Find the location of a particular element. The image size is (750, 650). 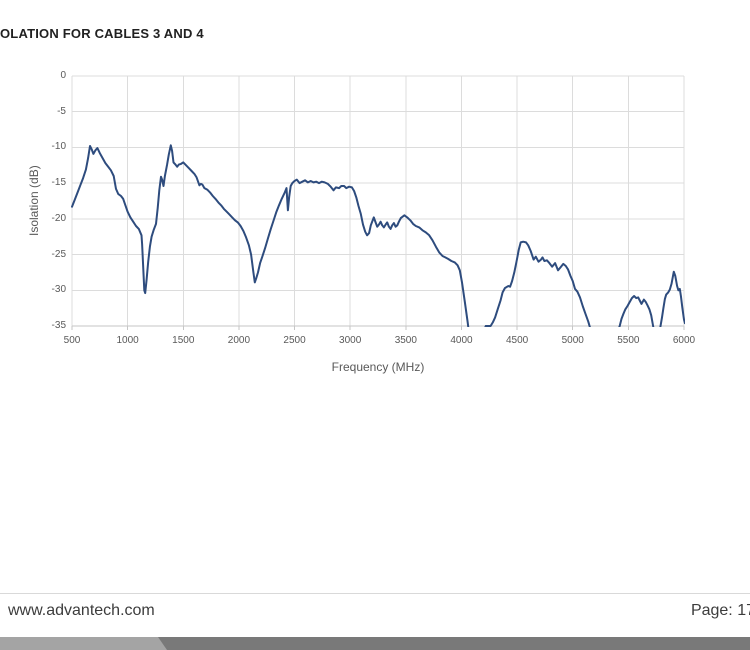

y-tick-label: -10 is located at coordinates (58, 147).